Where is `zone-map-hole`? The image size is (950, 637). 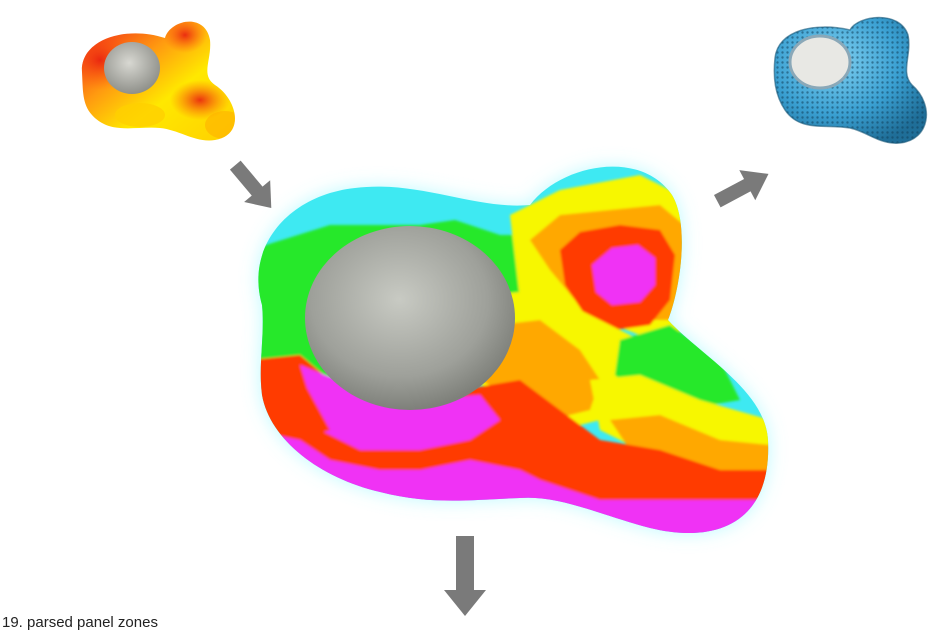 zone-map-hole is located at coordinates (410, 318).